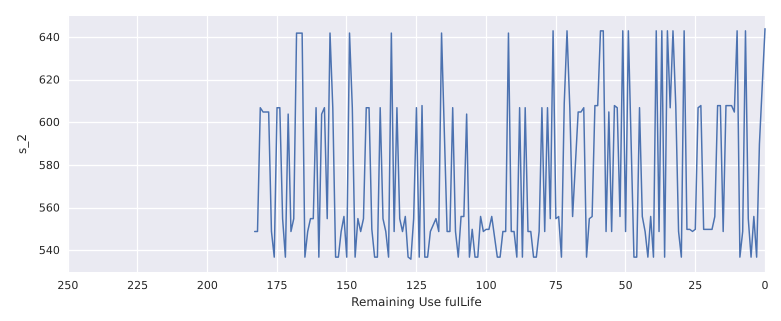 This screenshot has width=781, height=321. What do you see at coordinates (67, 285) in the screenshot?
I see `x-tick-label: 250` at bounding box center [67, 285].